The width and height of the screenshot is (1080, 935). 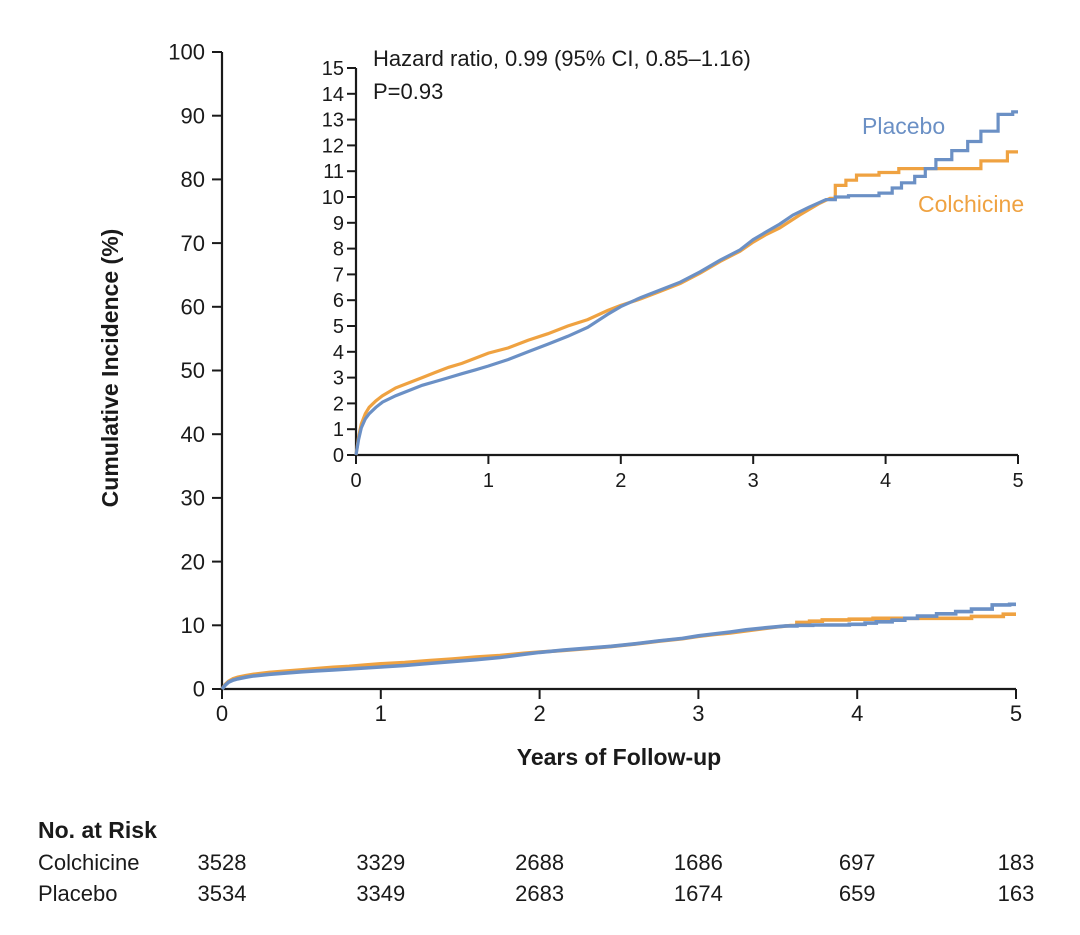 I want to click on inset-y-tick-label: 9, so click(x=338, y=224).